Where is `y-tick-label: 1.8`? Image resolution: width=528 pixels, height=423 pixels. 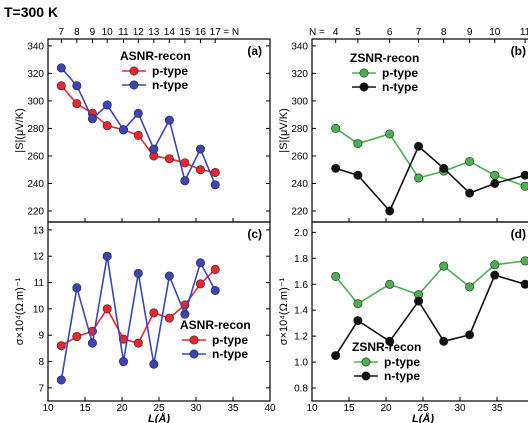 y-tick-label: 1.8 is located at coordinates (301, 259).